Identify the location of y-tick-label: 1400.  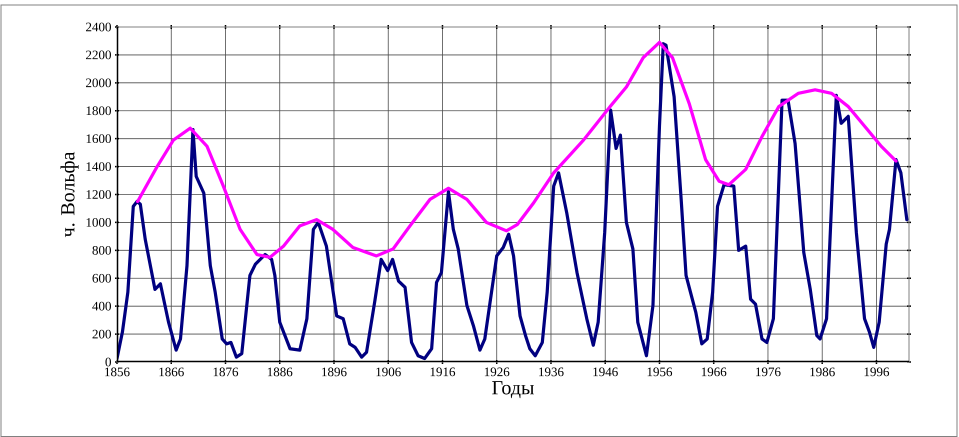
(98, 166).